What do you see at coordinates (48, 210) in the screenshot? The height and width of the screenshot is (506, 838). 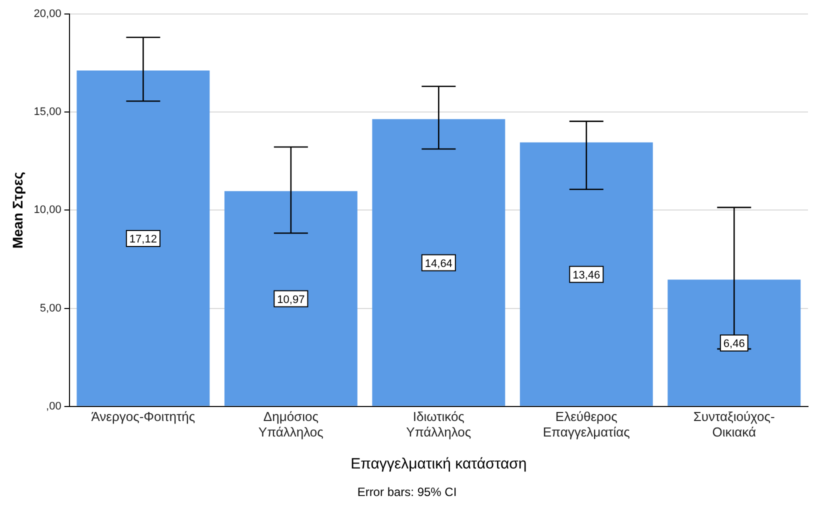 I see `y-tick-label: 10,00` at bounding box center [48, 210].